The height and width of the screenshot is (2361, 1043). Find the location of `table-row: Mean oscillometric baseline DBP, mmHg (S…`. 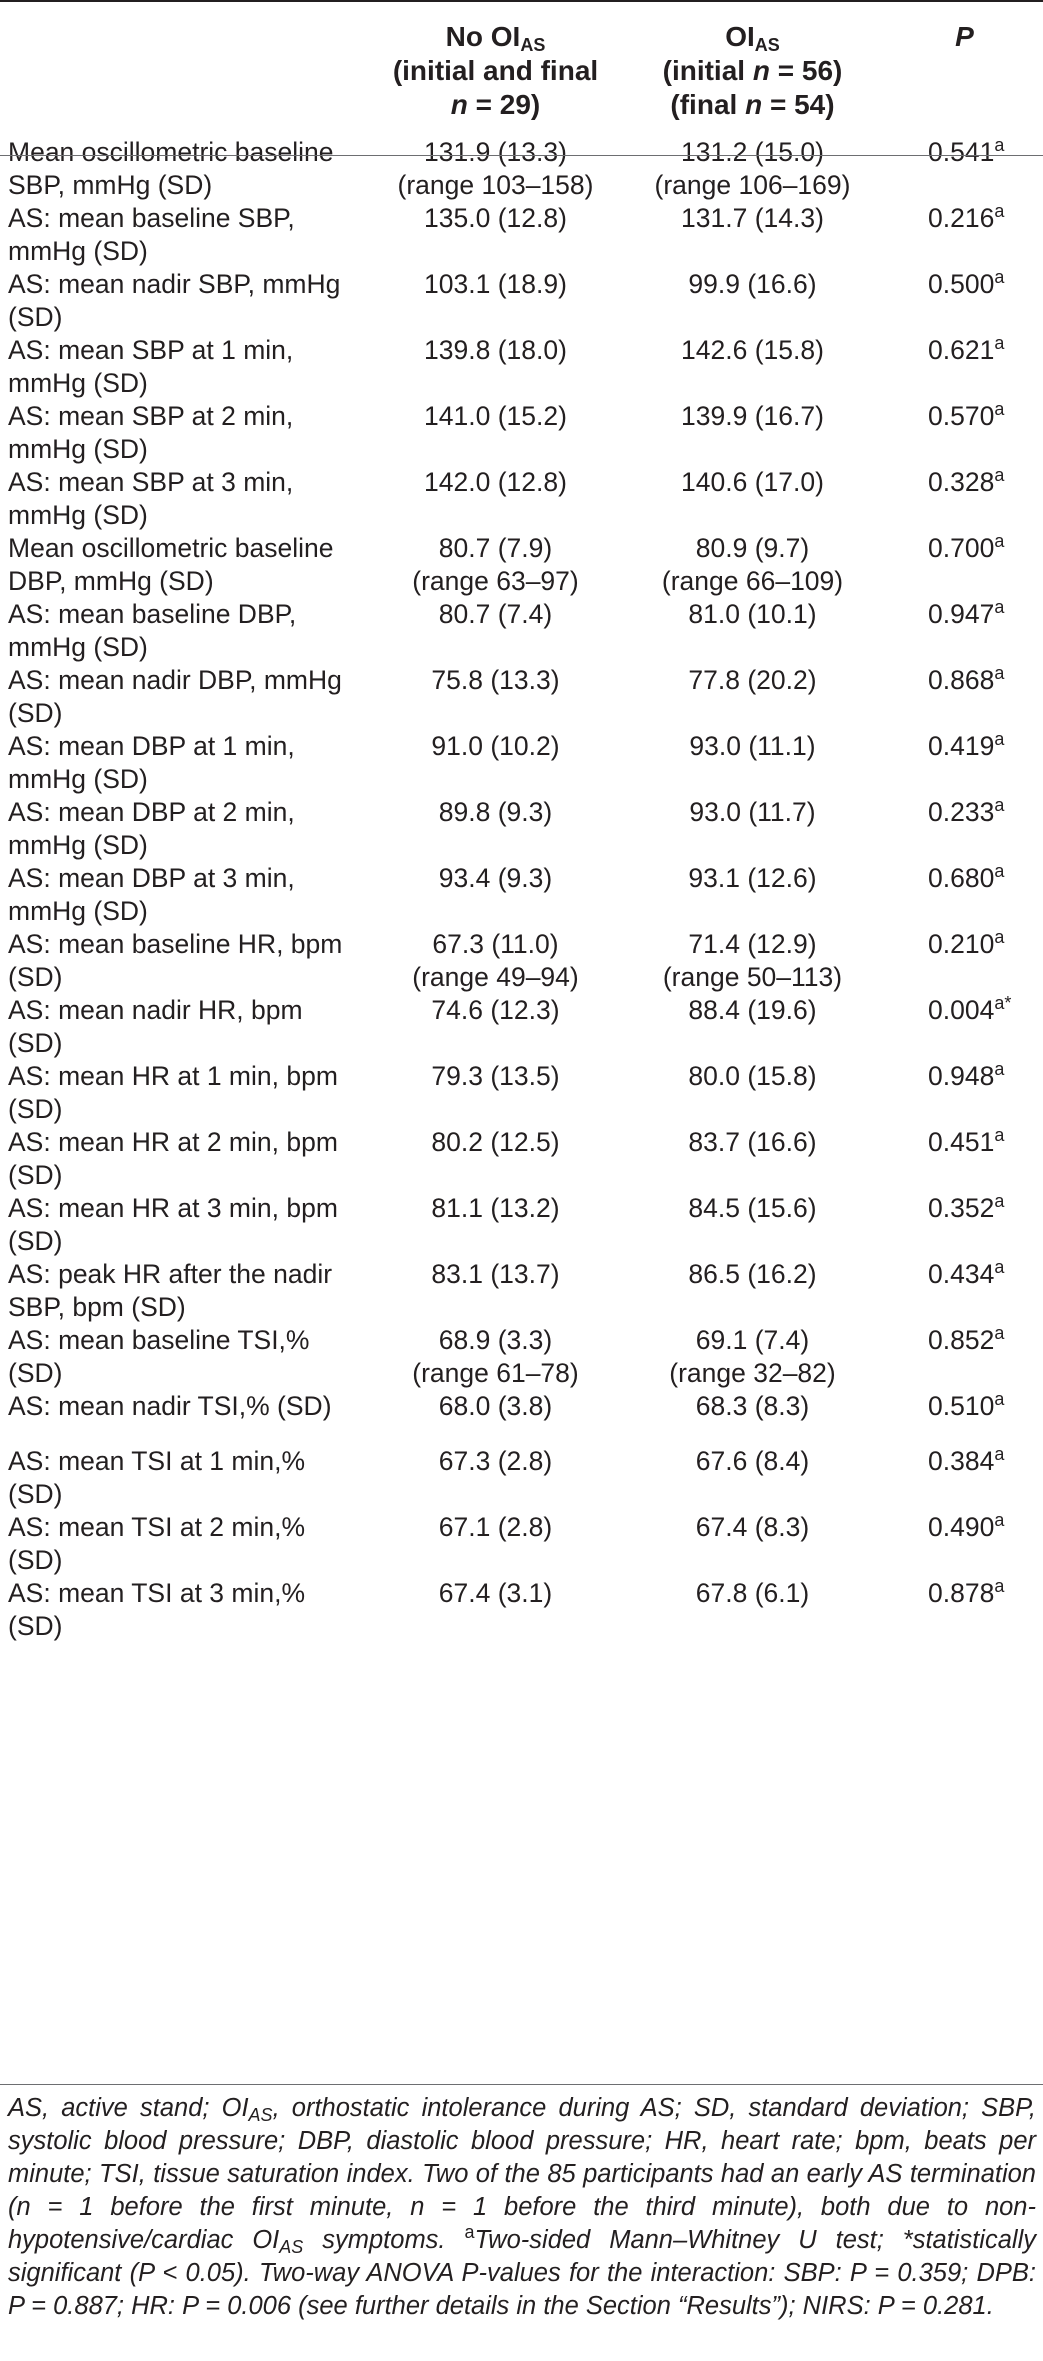

table-row: Mean oscillometric baseline DBP, mmHg (S… is located at coordinates (521, 565).